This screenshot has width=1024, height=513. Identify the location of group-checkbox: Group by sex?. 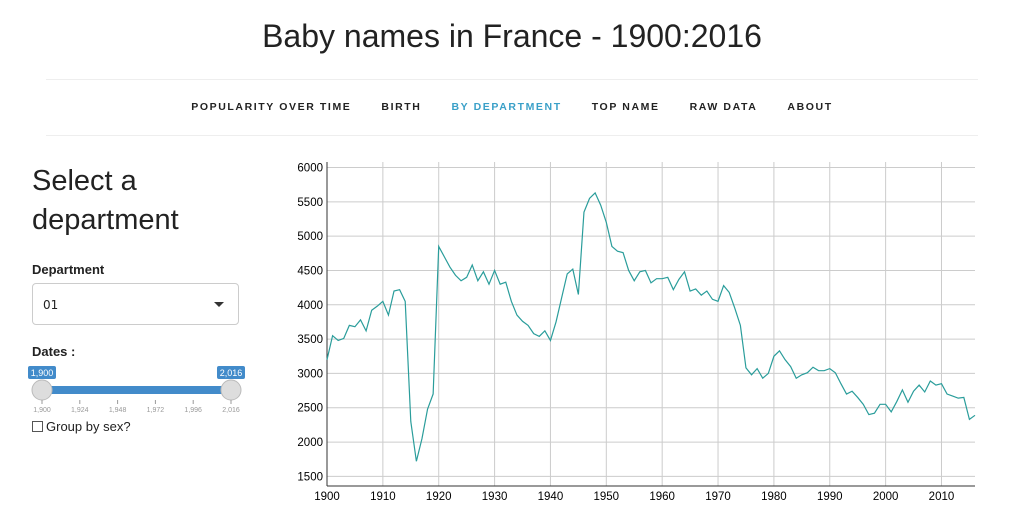
(81, 426).